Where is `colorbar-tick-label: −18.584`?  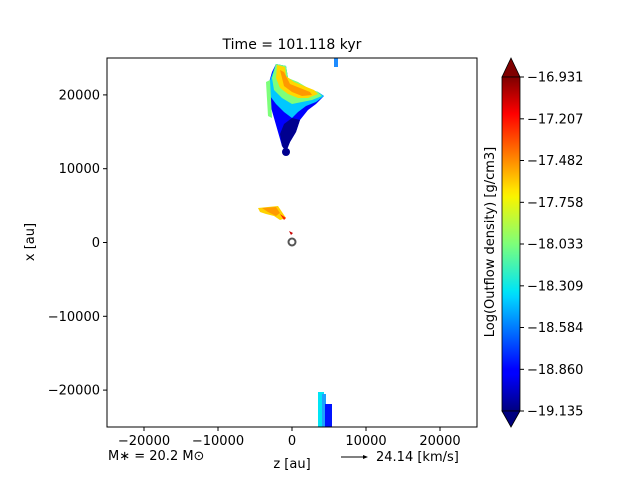
colorbar-tick-label: −18.584 is located at coordinates (555, 328).